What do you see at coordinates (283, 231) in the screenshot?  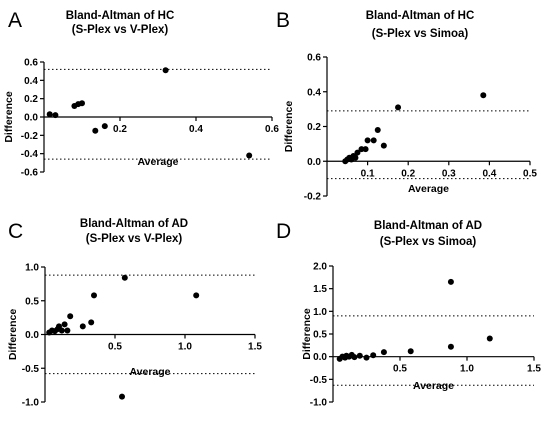 I see `panel-letter: D` at bounding box center [283, 231].